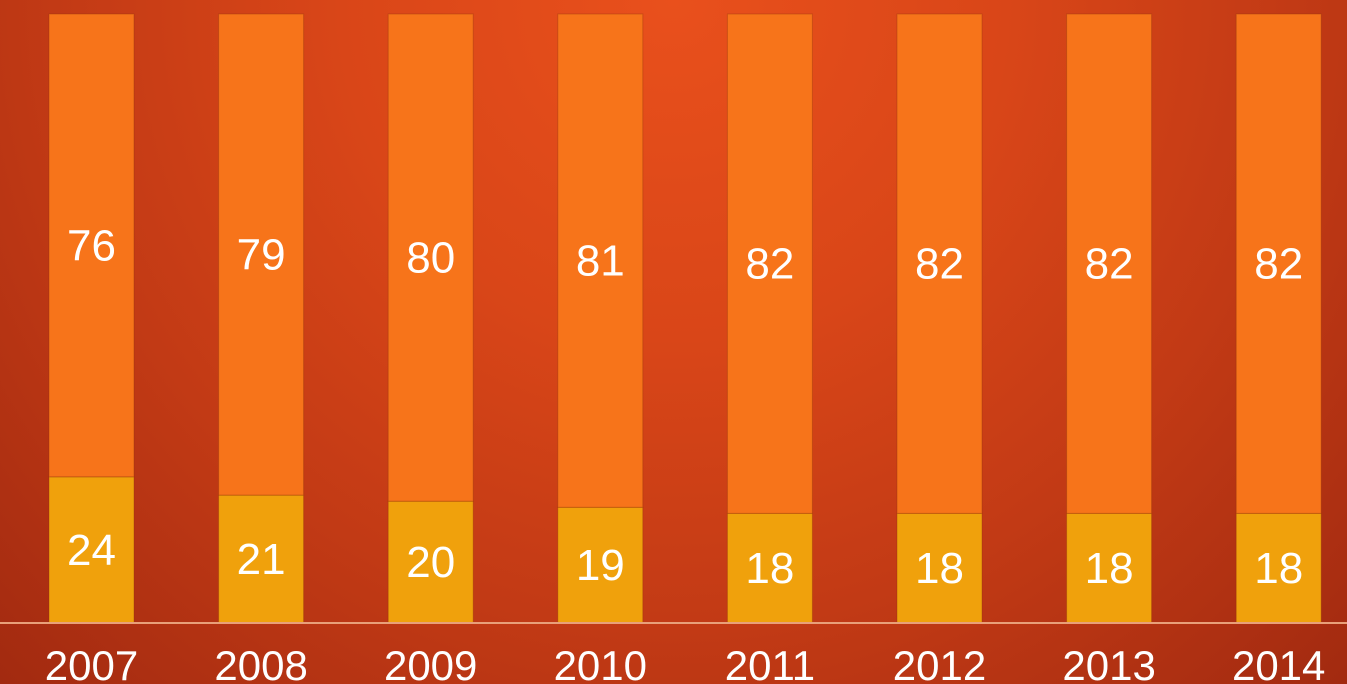 The image size is (1347, 684). I want to click on data-label-2013-segment-2: 82, so click(1109, 264).